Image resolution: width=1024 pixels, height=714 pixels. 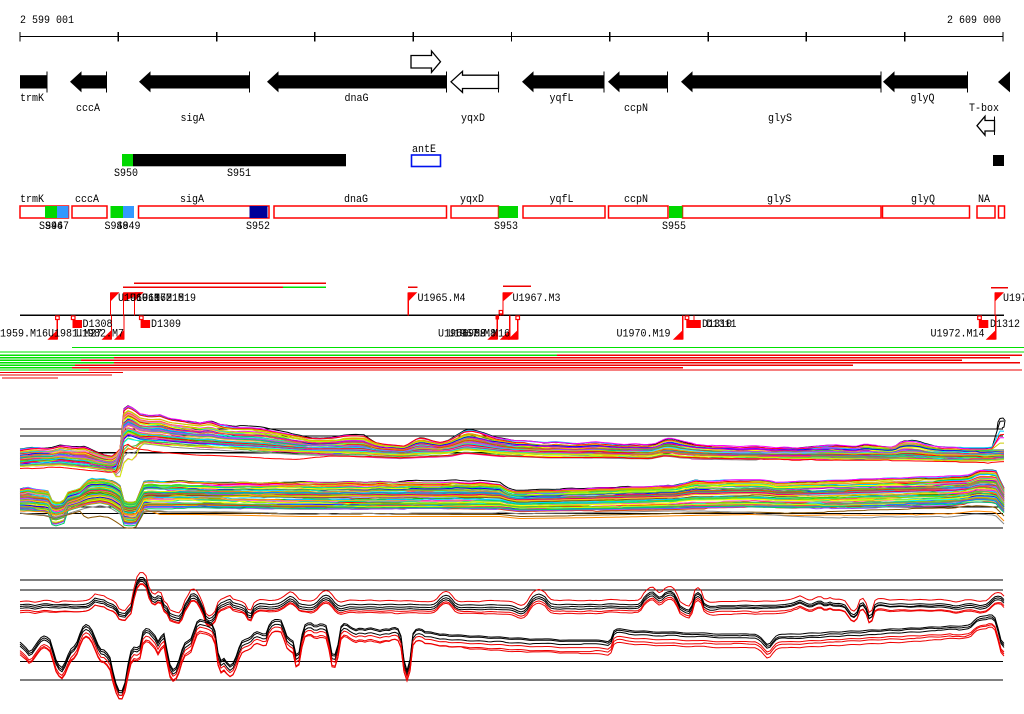 I want to click on svg-text: D1309, so click(x=166, y=325).